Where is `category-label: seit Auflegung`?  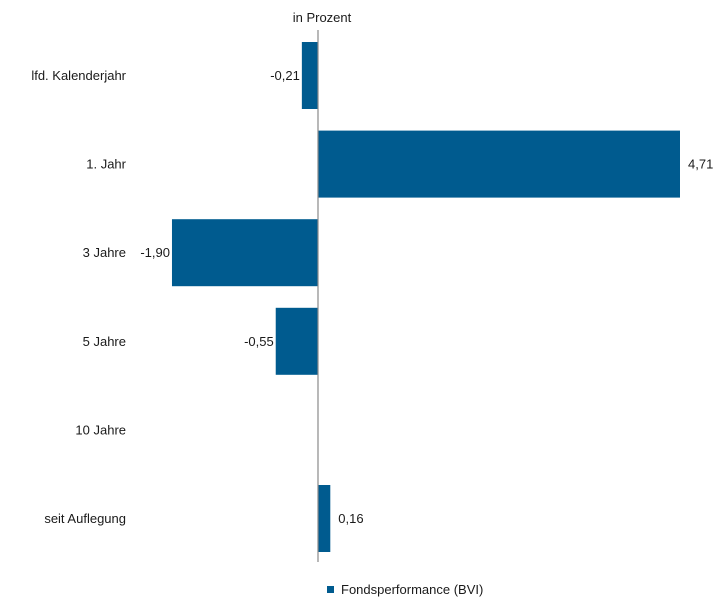 category-label: seit Auflegung is located at coordinates (85, 518).